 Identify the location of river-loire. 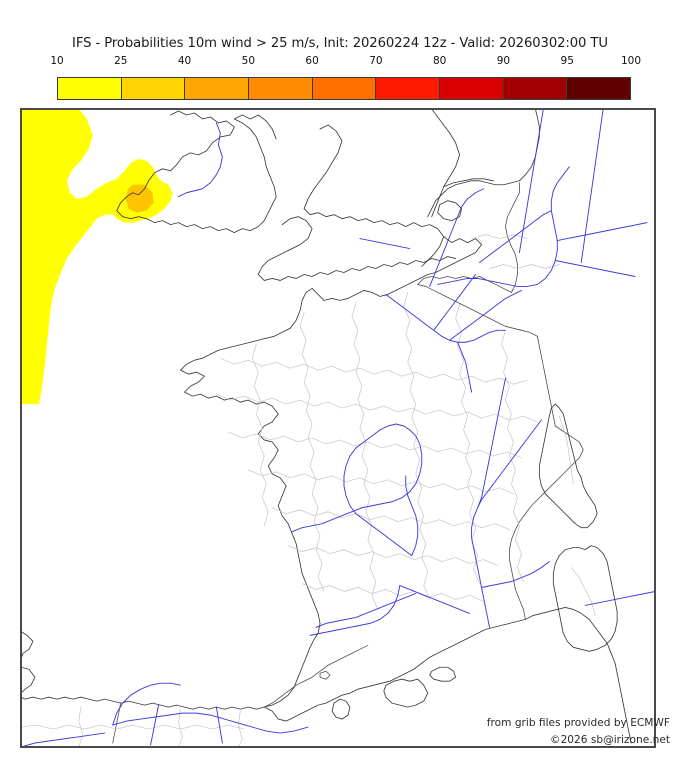
(357, 490).